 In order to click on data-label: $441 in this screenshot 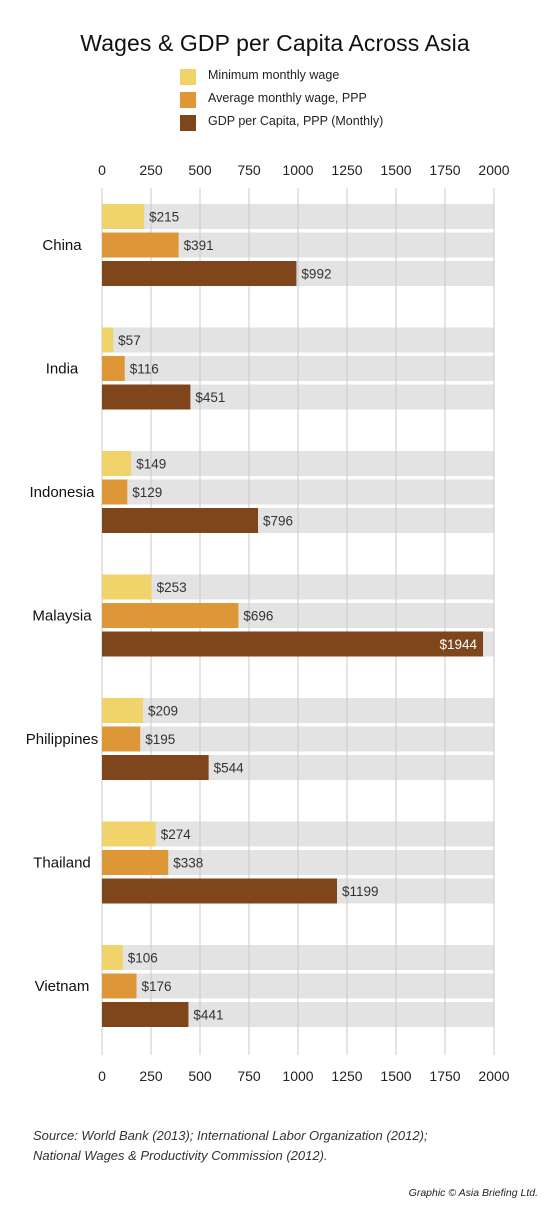, I will do `click(208, 1015)`.